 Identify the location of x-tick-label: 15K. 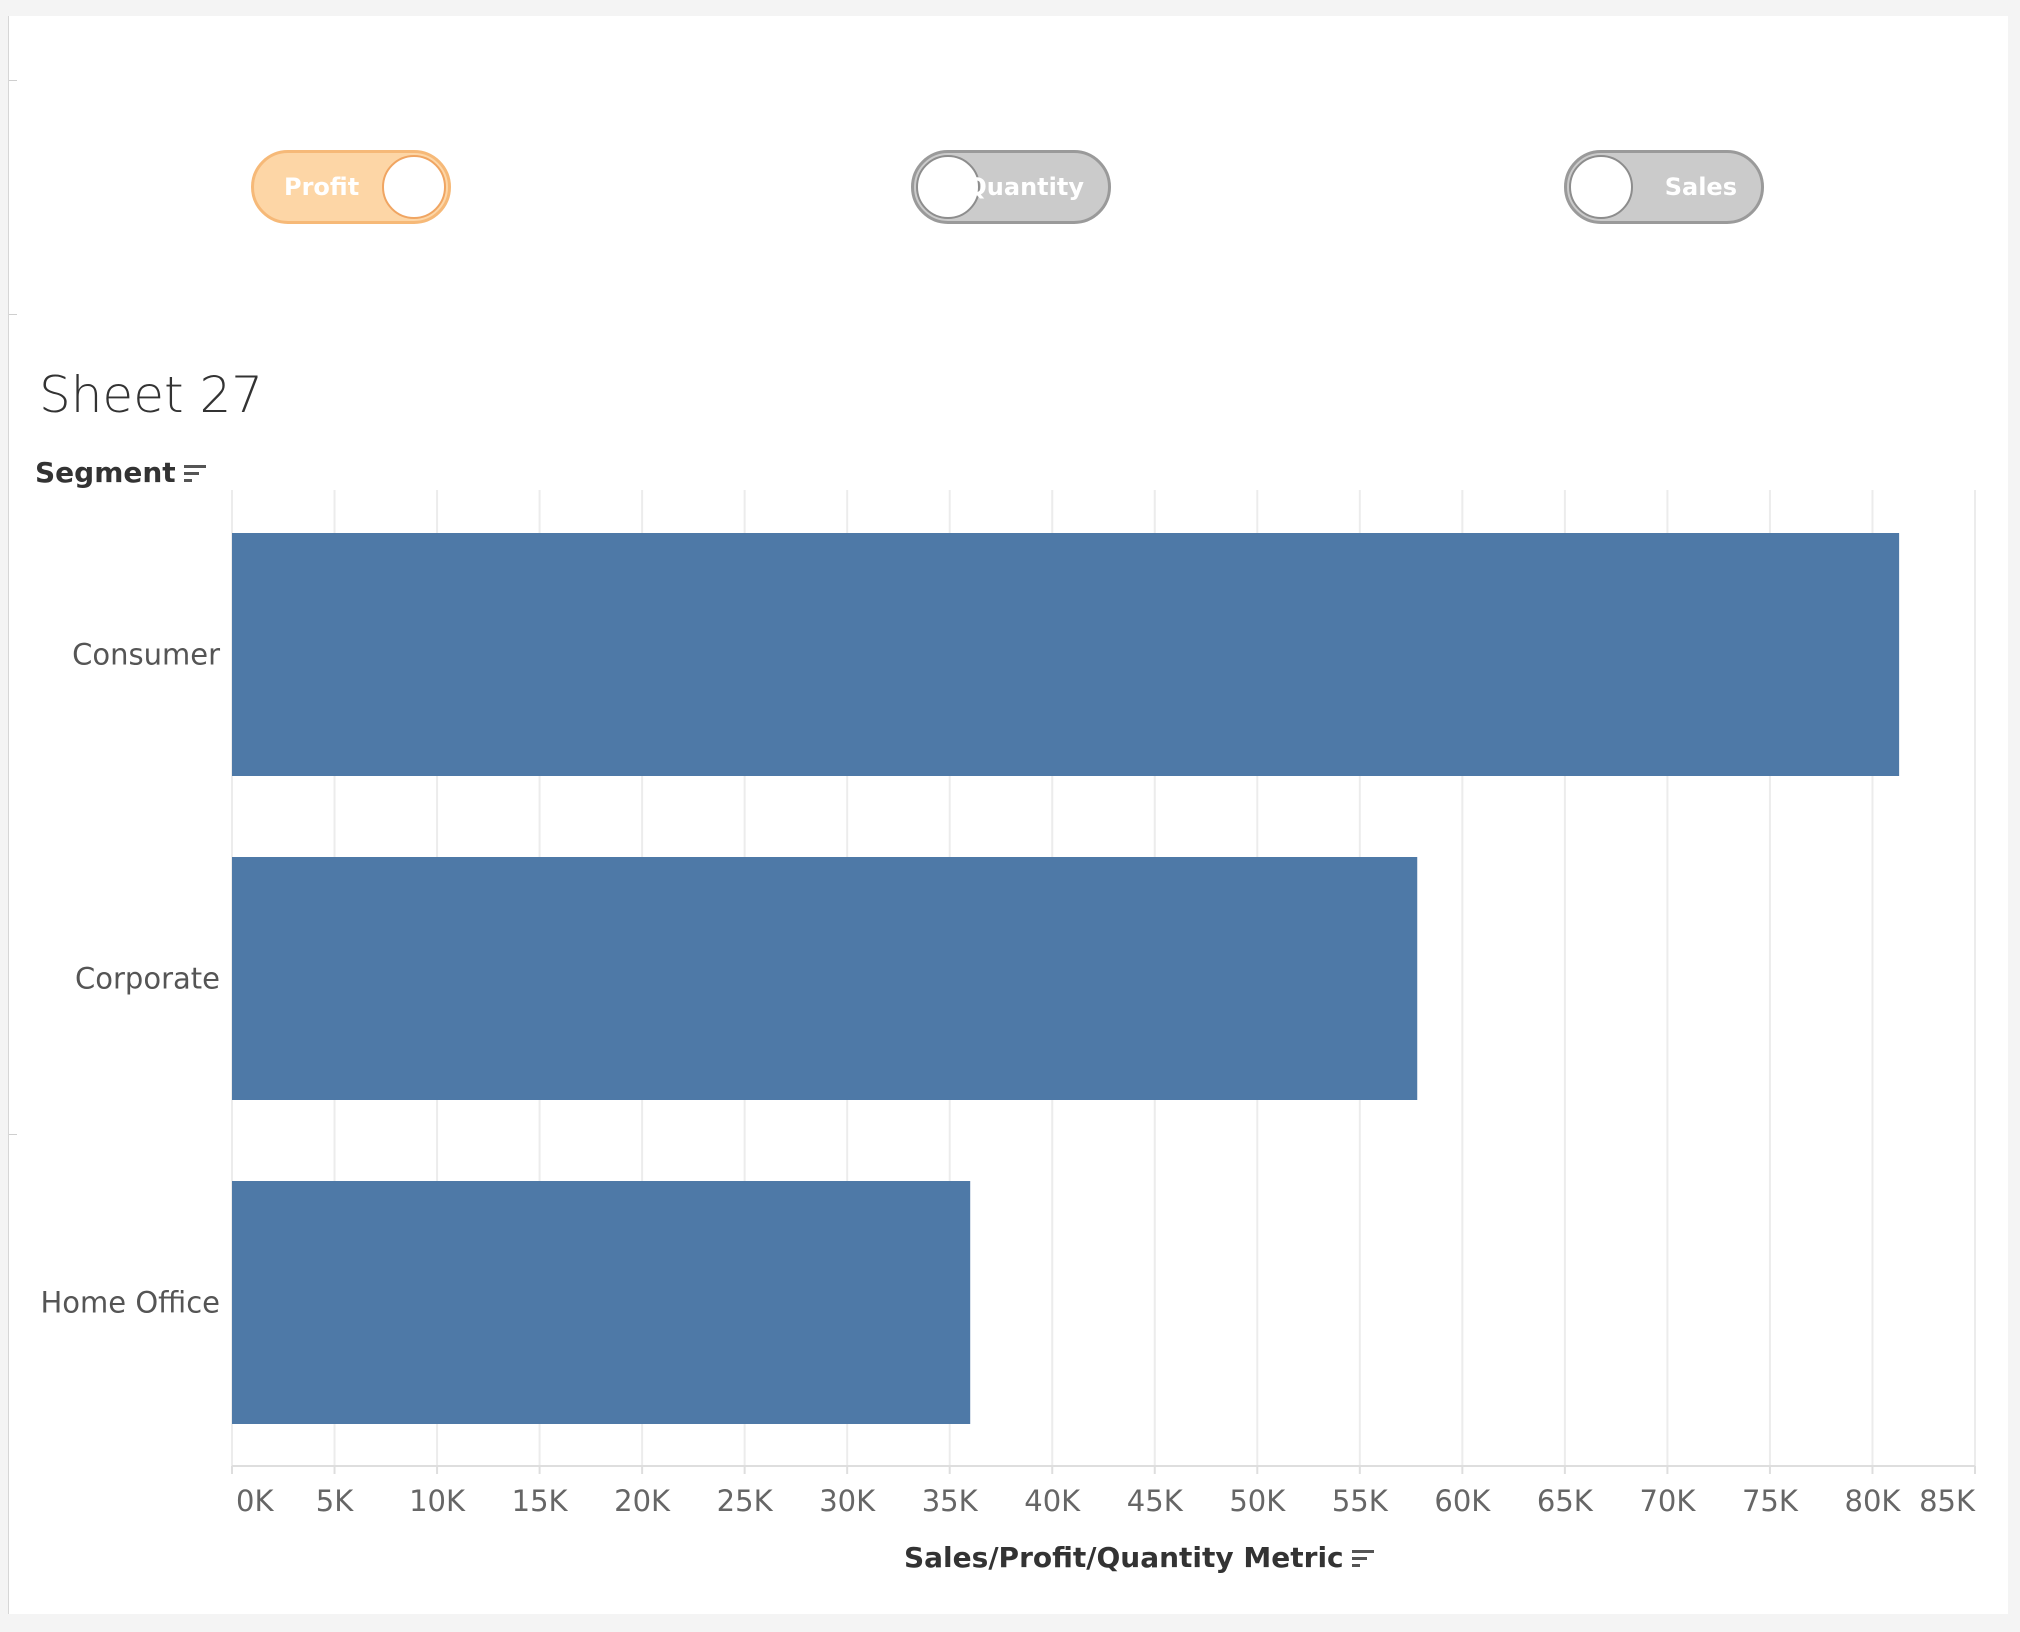
(540, 1501).